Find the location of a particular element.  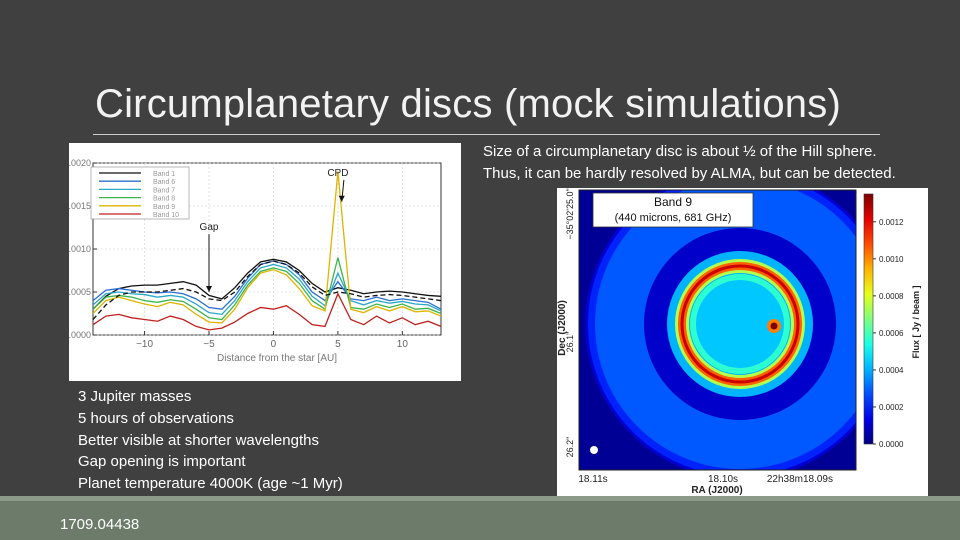

bullet-item: Better visible at shorter wavelengths is located at coordinates (198, 440).